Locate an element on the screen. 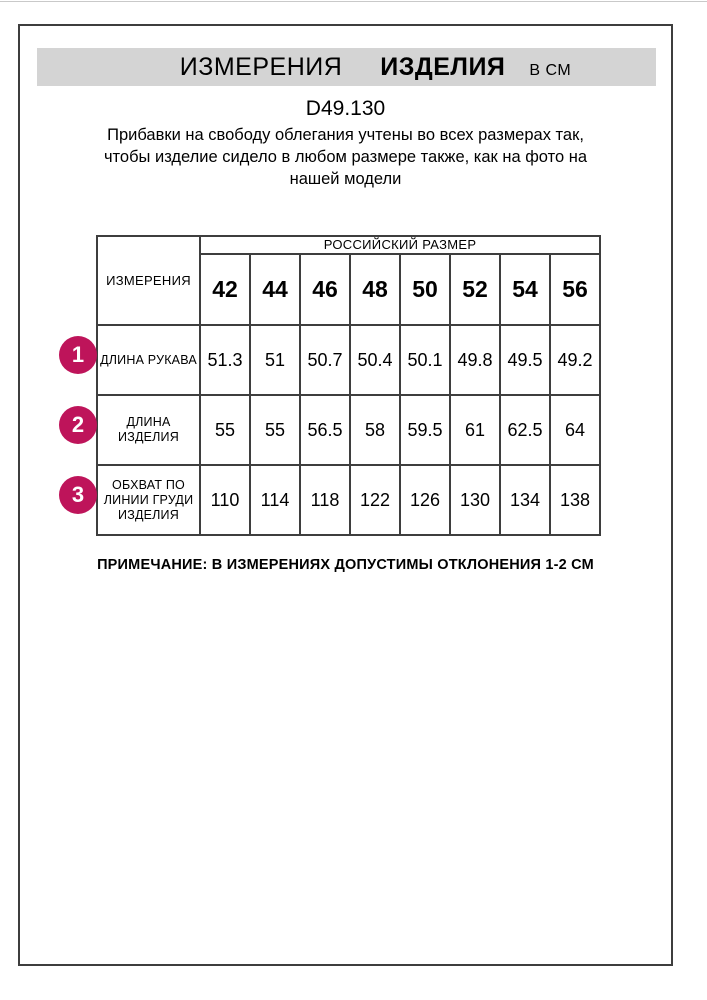  title-units-label: В СМ is located at coordinates (550, 70).